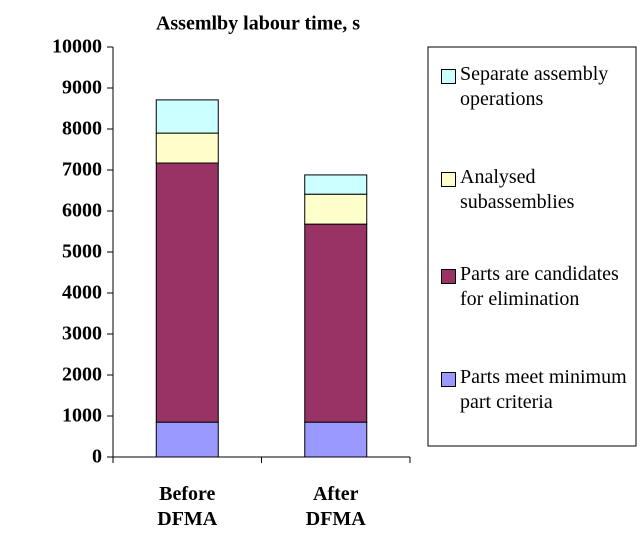  I want to click on y-tick-label: 0, so click(97, 457).